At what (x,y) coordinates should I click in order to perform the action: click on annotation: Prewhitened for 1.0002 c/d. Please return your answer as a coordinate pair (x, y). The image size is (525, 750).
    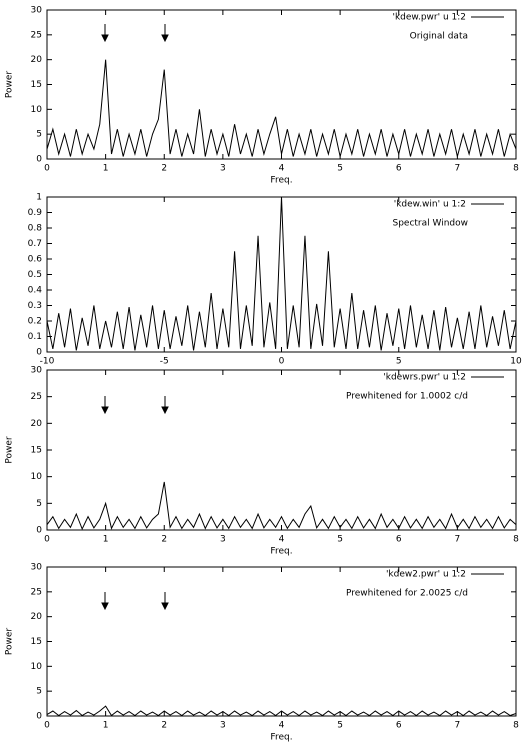
    Looking at the image, I should click on (407, 397).